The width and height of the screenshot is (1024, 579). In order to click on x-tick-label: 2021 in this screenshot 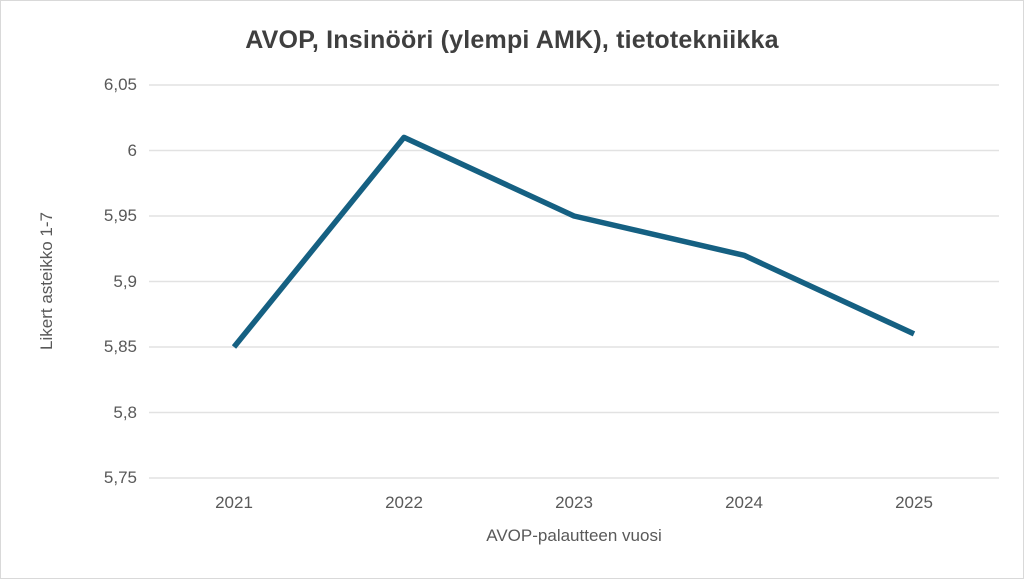, I will do `click(234, 502)`.